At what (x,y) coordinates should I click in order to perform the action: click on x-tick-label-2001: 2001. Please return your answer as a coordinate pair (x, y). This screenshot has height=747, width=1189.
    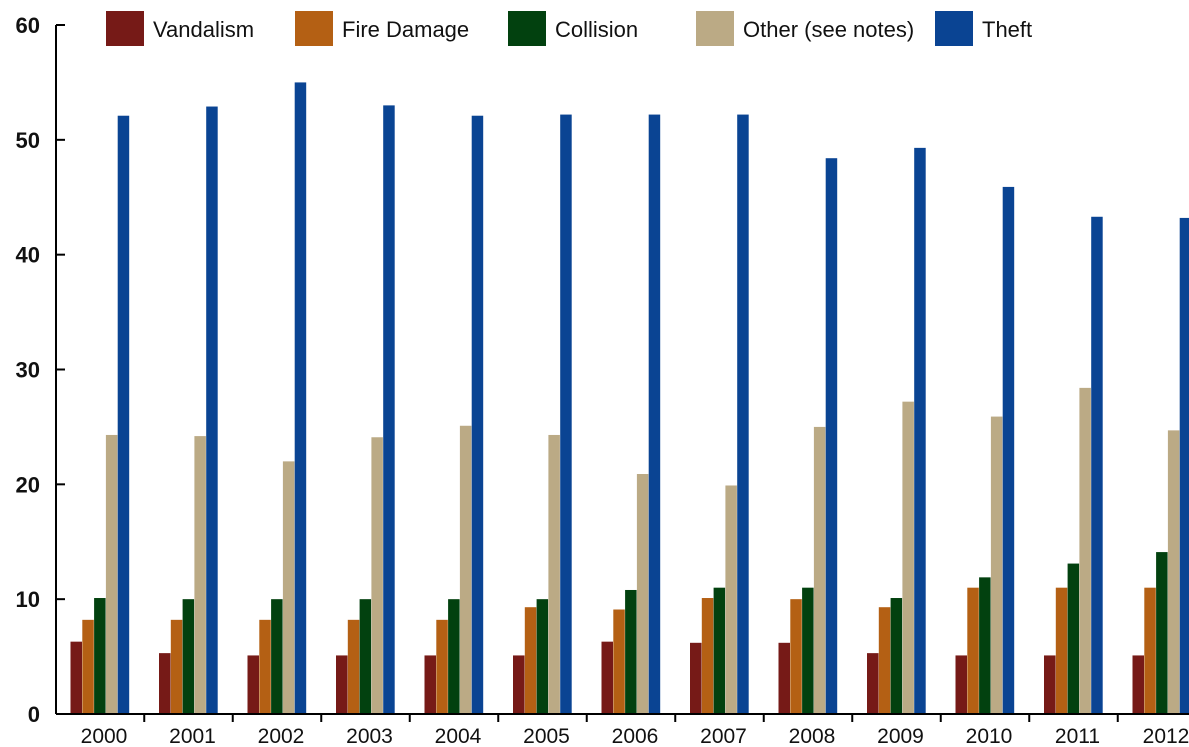
    Looking at the image, I should click on (192, 736).